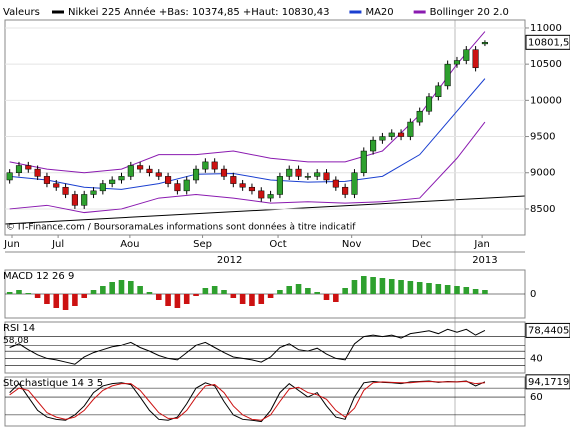 The image size is (570, 430). Describe the element at coordinates (247, 400) in the screenshot. I see `stochastic-line` at that location.